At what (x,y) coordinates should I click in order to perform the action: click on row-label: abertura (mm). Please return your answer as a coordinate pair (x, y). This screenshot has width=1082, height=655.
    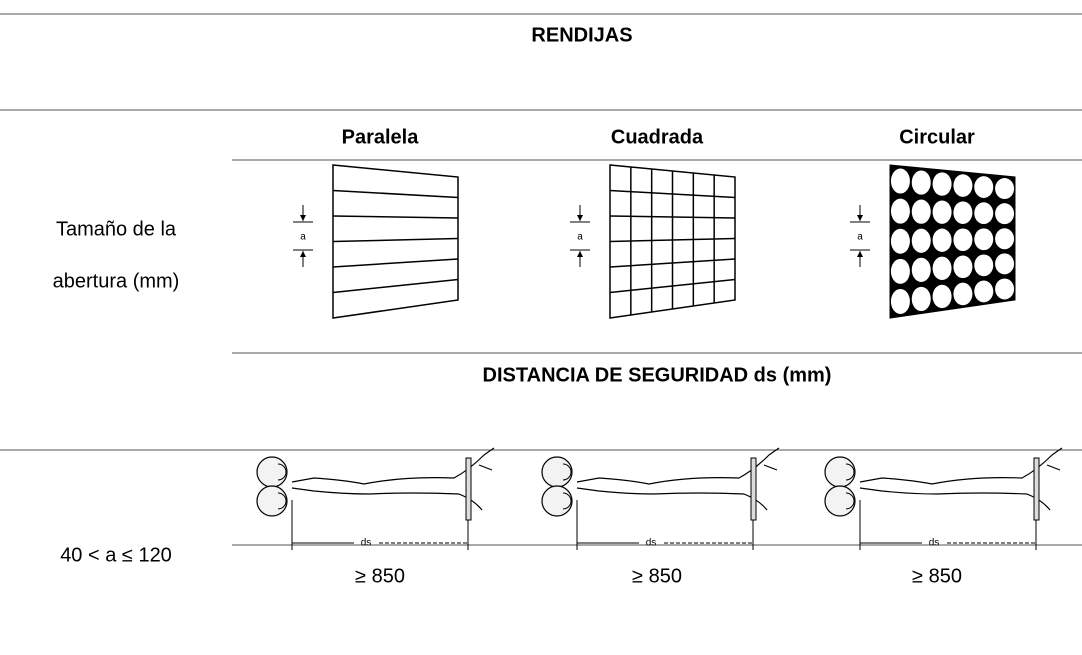
    Looking at the image, I should click on (116, 281).